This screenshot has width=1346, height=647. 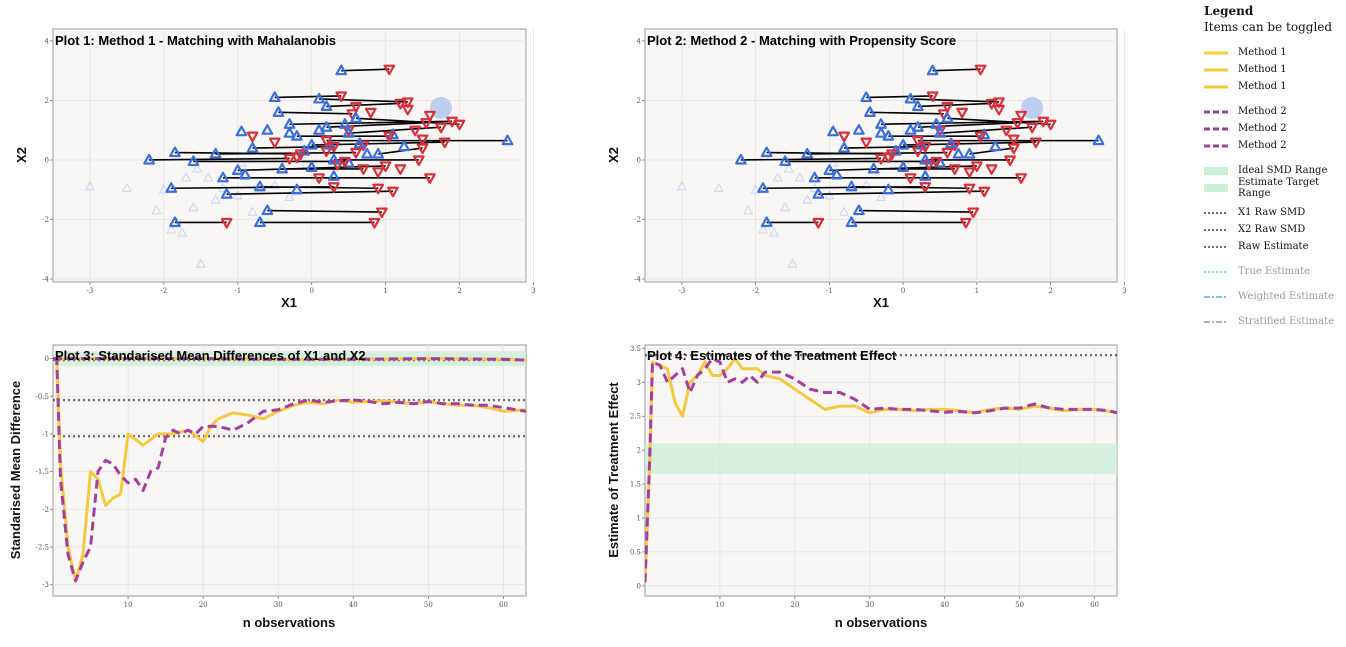 What do you see at coordinates (311, 291) in the screenshot?
I see `x-tick-label: 0` at bounding box center [311, 291].